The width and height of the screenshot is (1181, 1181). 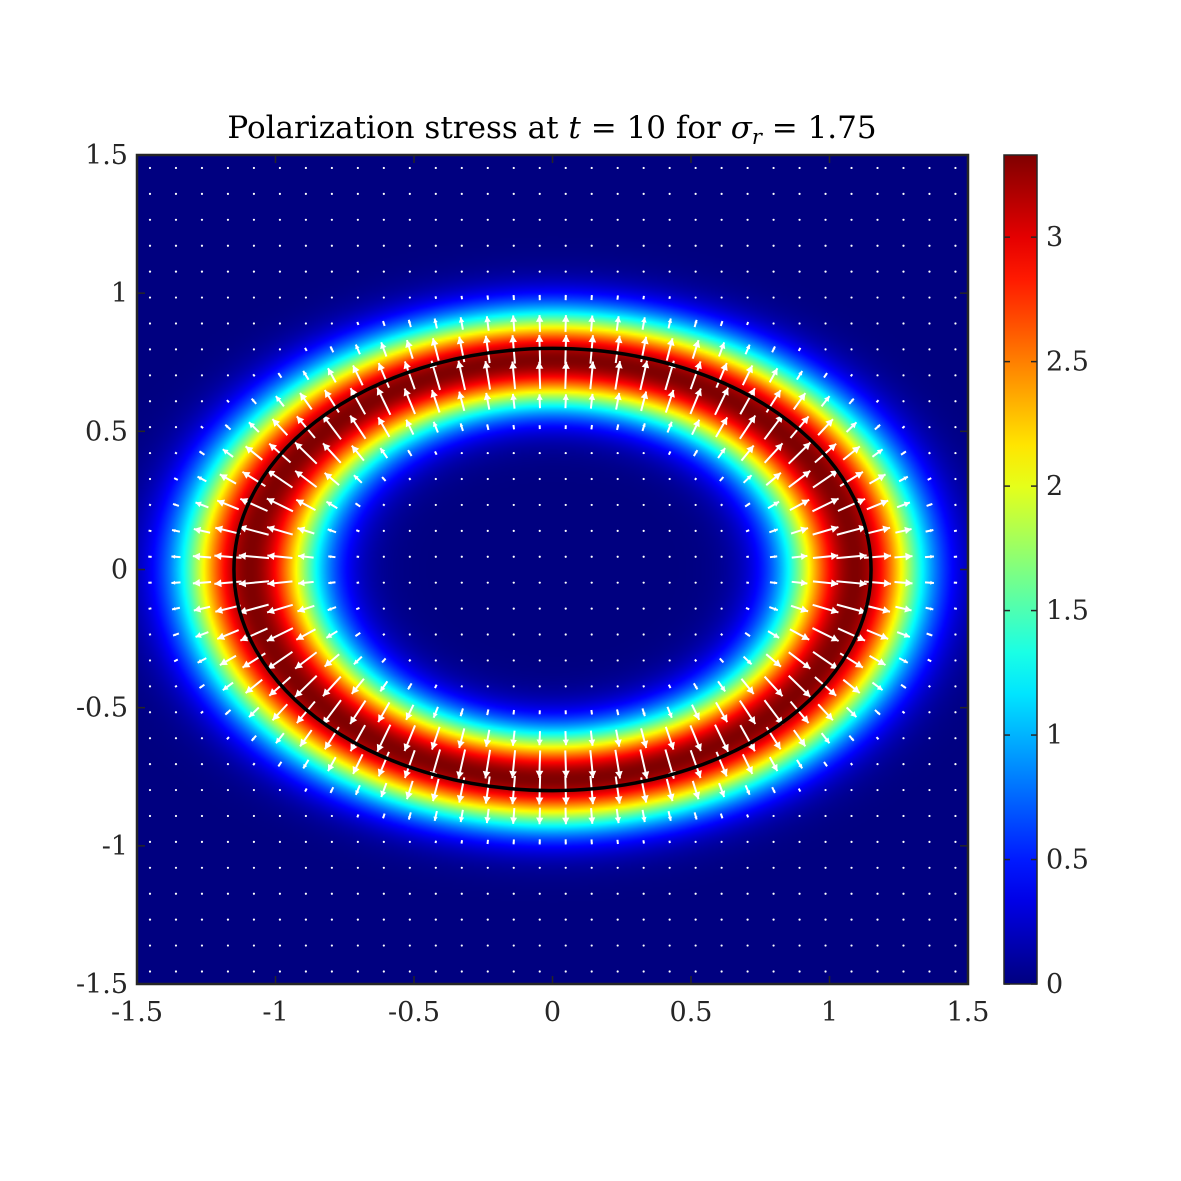 What do you see at coordinates (1046, 577) in the screenshot?
I see `colorbar: 0 0.5 1 1.5 2 2.5 3` at bounding box center [1046, 577].